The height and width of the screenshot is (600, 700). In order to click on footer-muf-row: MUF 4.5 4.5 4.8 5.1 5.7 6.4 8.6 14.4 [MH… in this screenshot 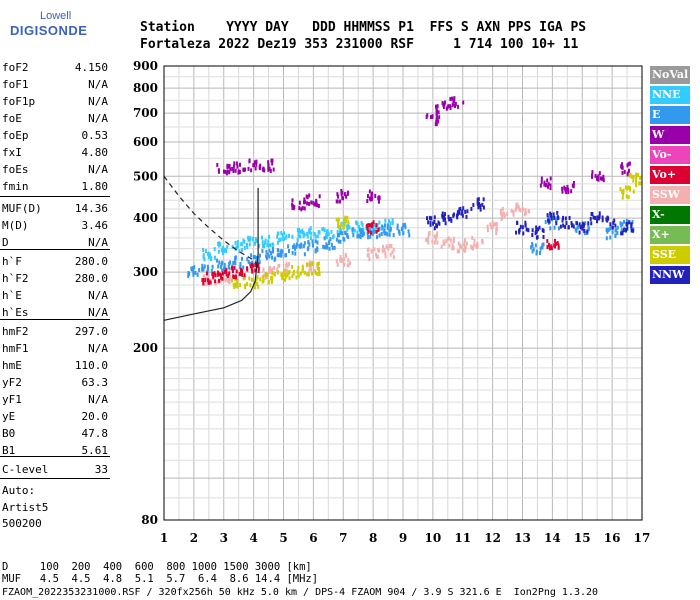, I will do `click(160, 579)`.